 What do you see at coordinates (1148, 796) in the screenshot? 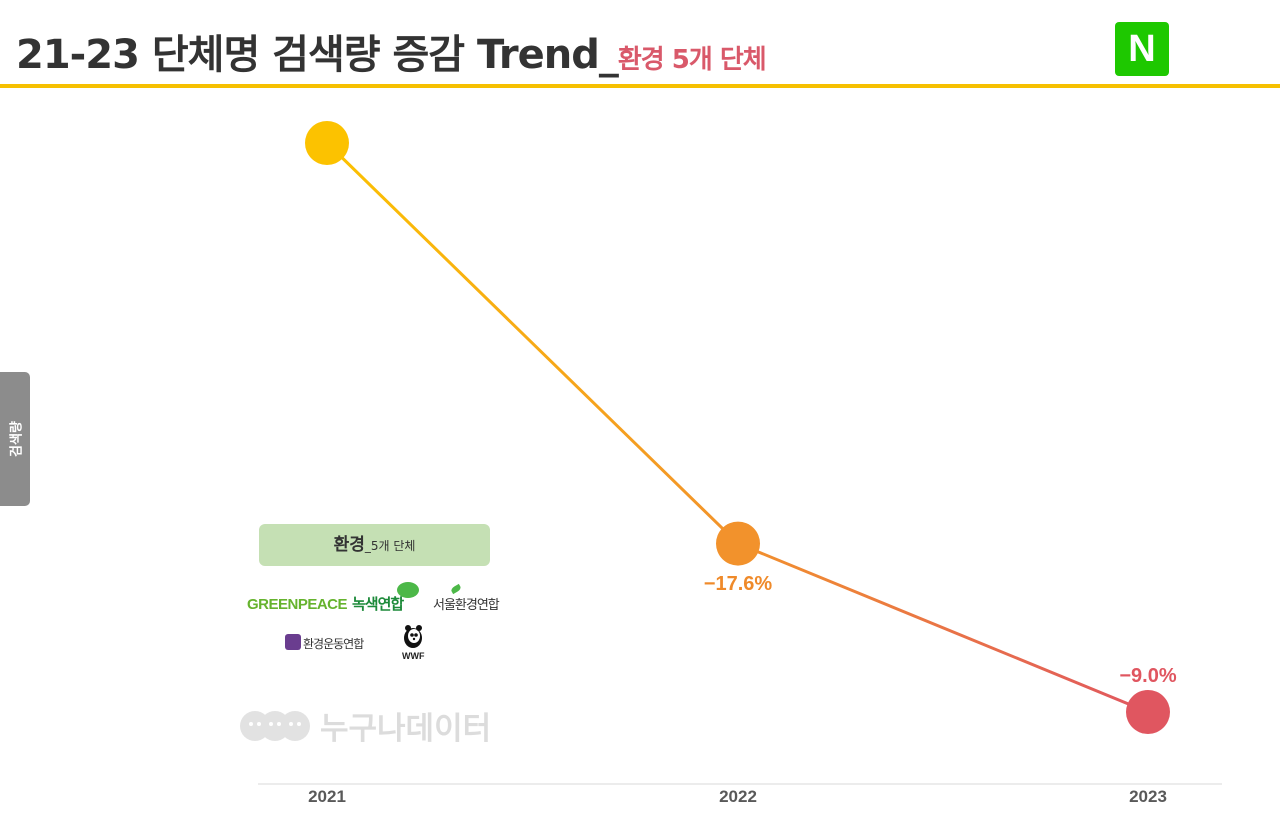
I see `x-tick-label: 2023` at bounding box center [1148, 796].